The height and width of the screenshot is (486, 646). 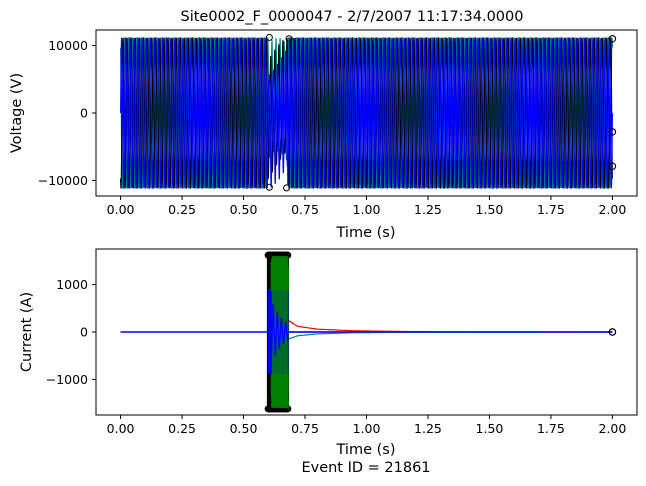 What do you see at coordinates (27, 332) in the screenshot?
I see `current-y-axis-label: Current (A)` at bounding box center [27, 332].